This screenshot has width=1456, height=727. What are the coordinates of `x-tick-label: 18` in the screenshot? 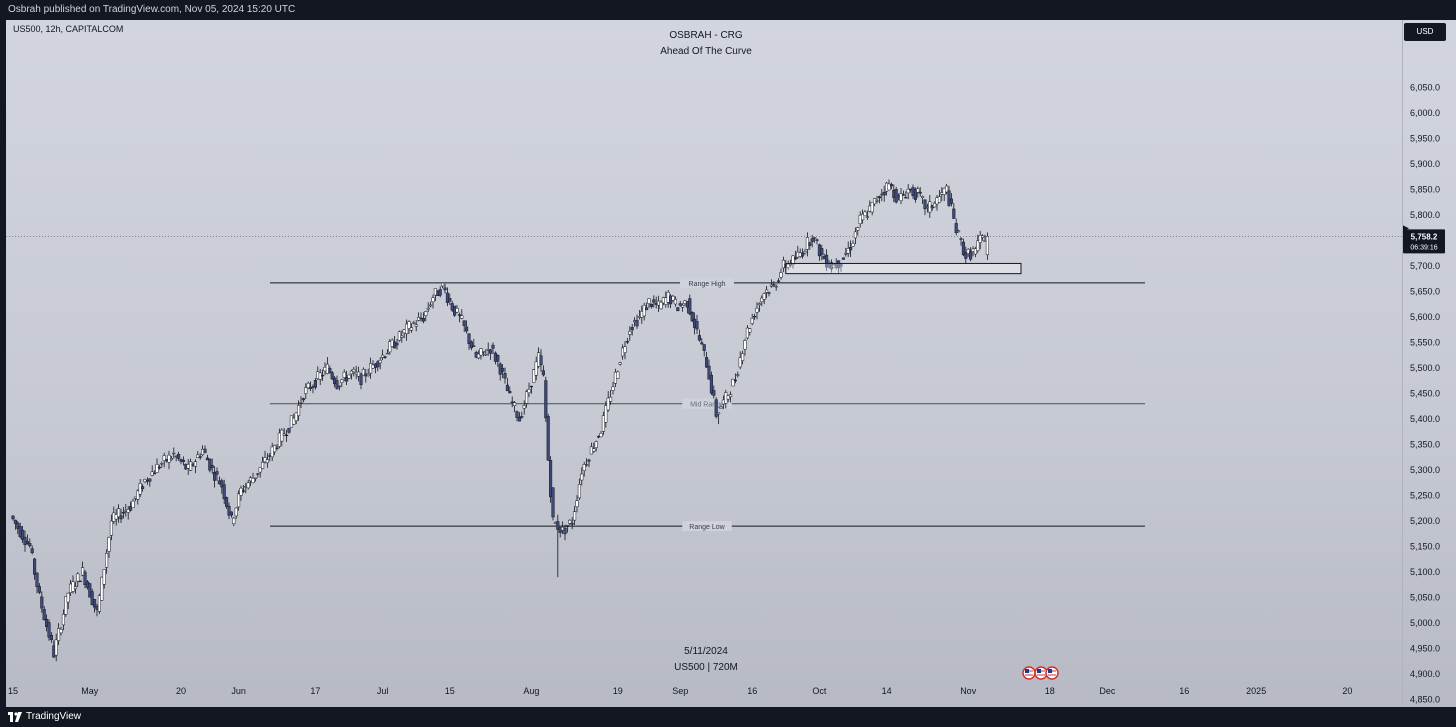 It's located at (1050, 691).